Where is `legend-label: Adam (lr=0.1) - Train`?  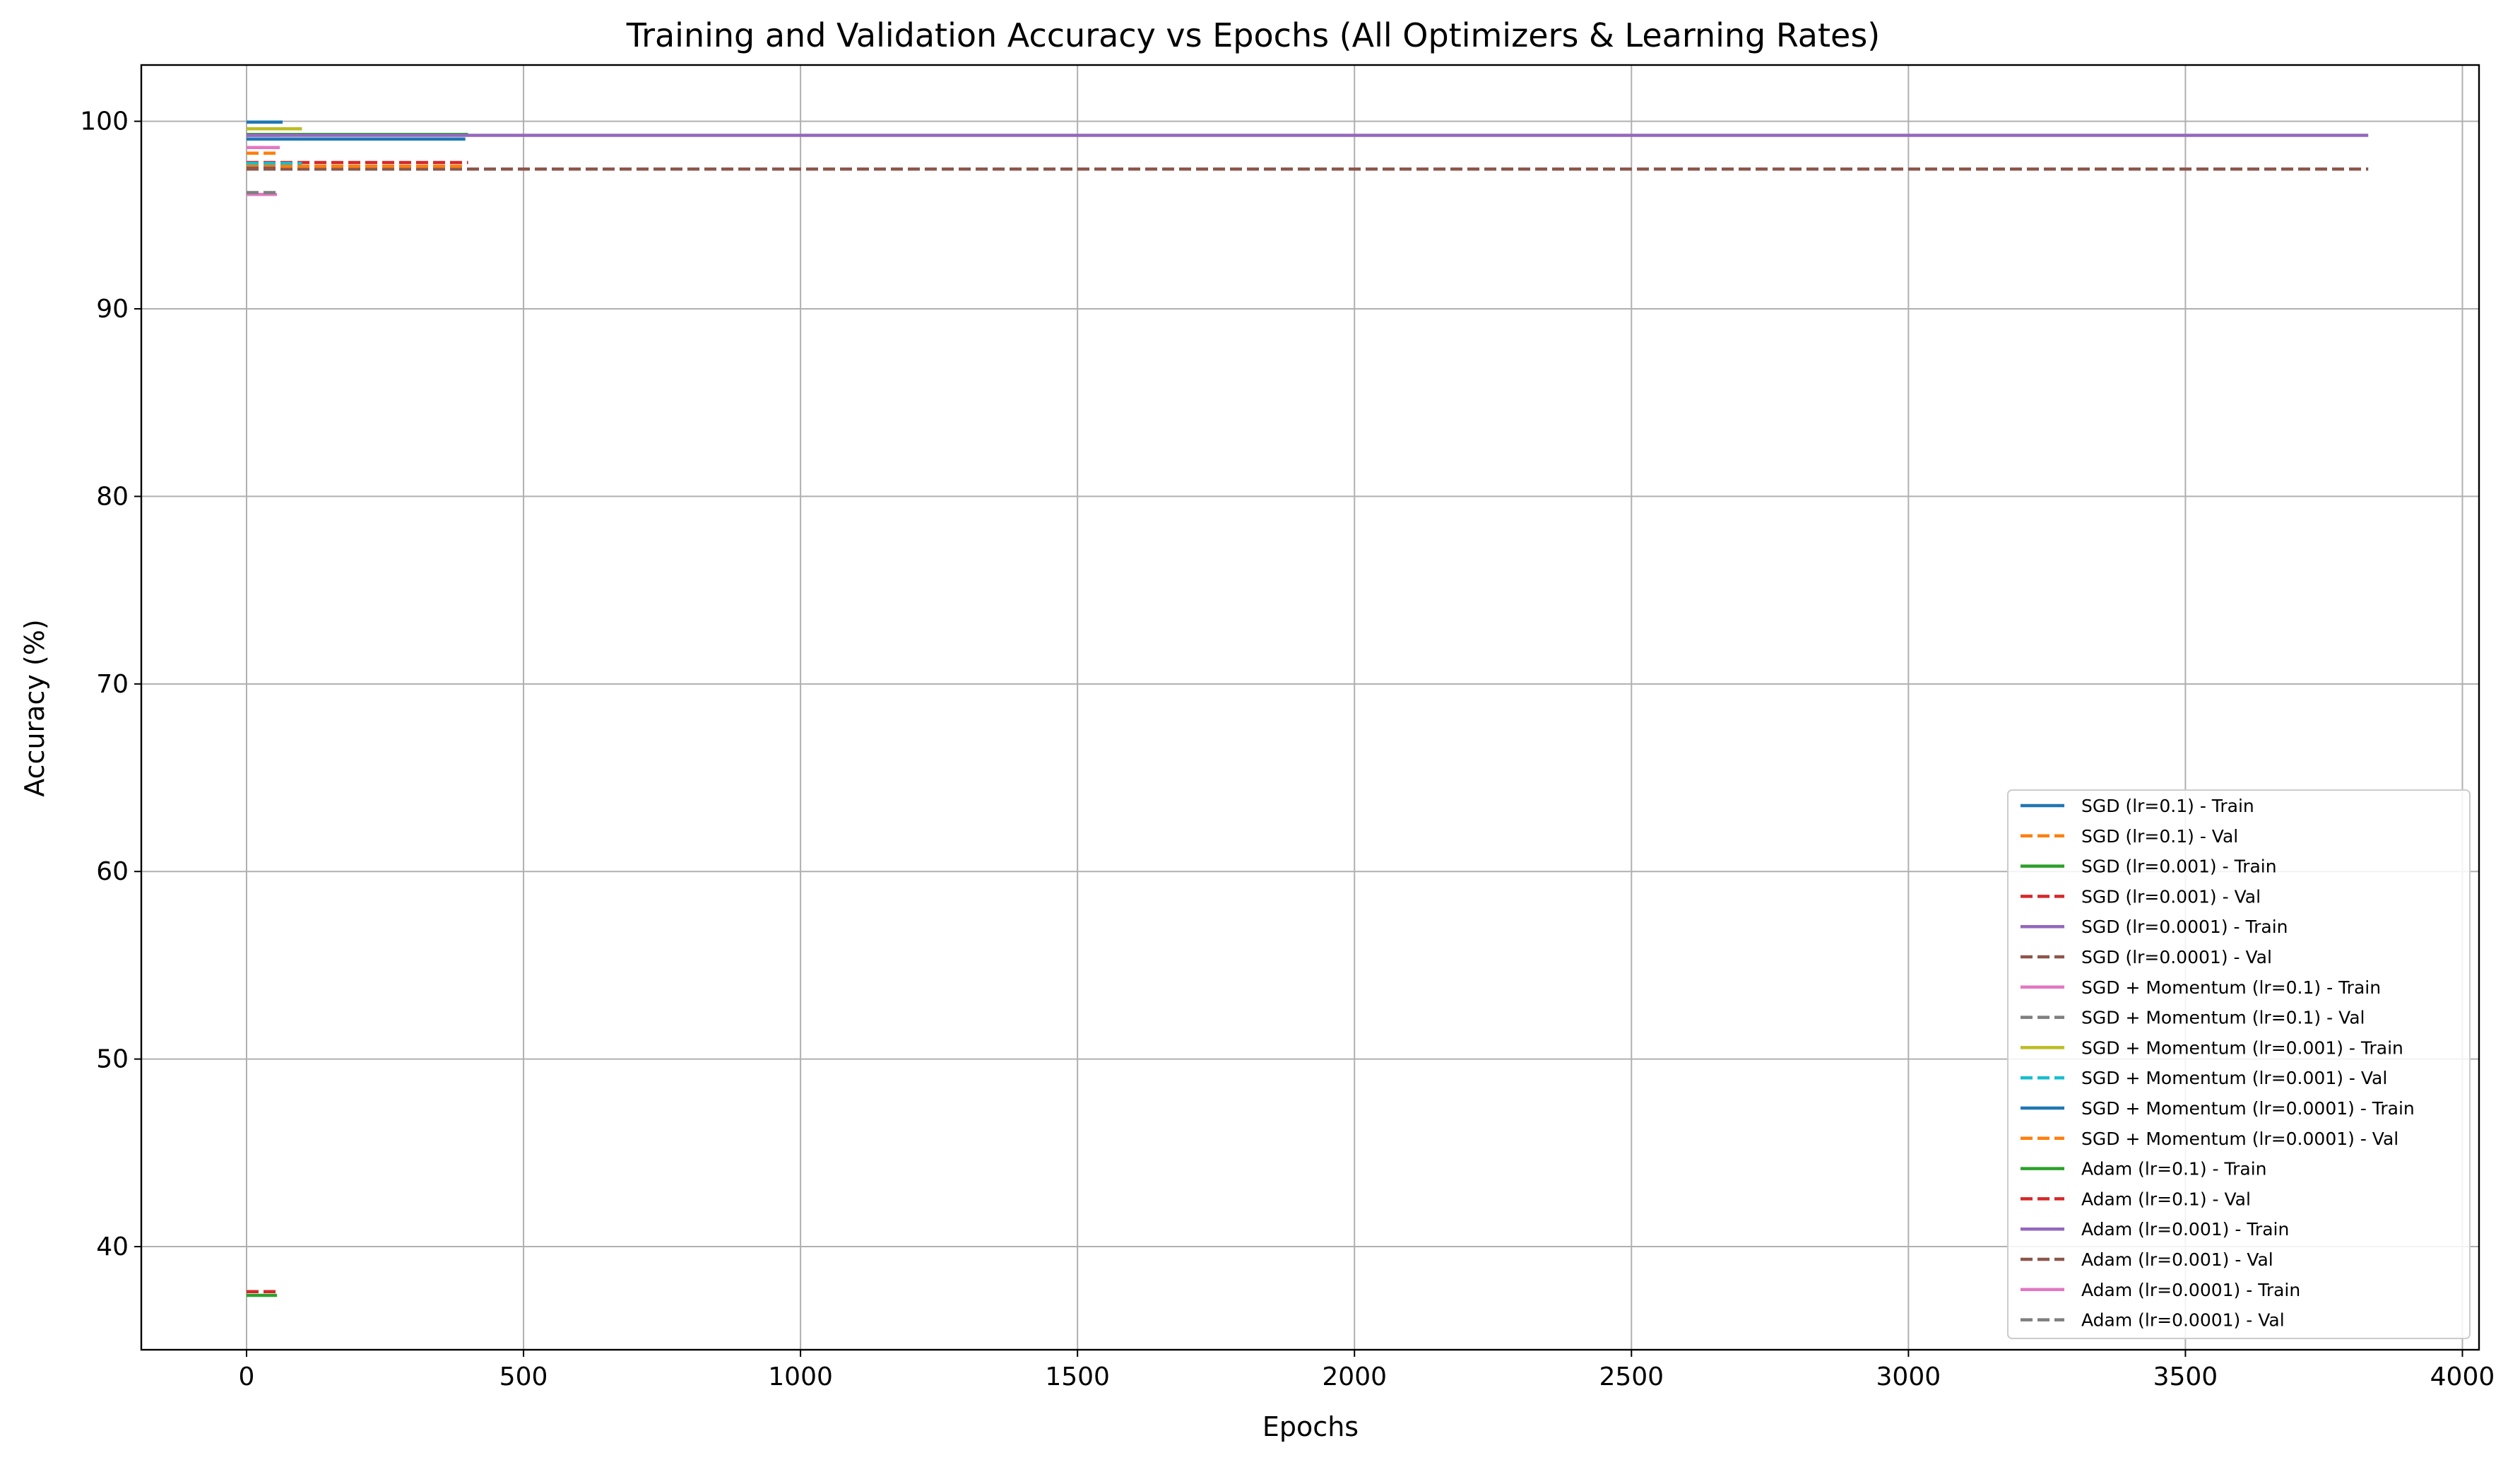 legend-label: Adam (lr=0.1) - Train is located at coordinates (2174, 1169).